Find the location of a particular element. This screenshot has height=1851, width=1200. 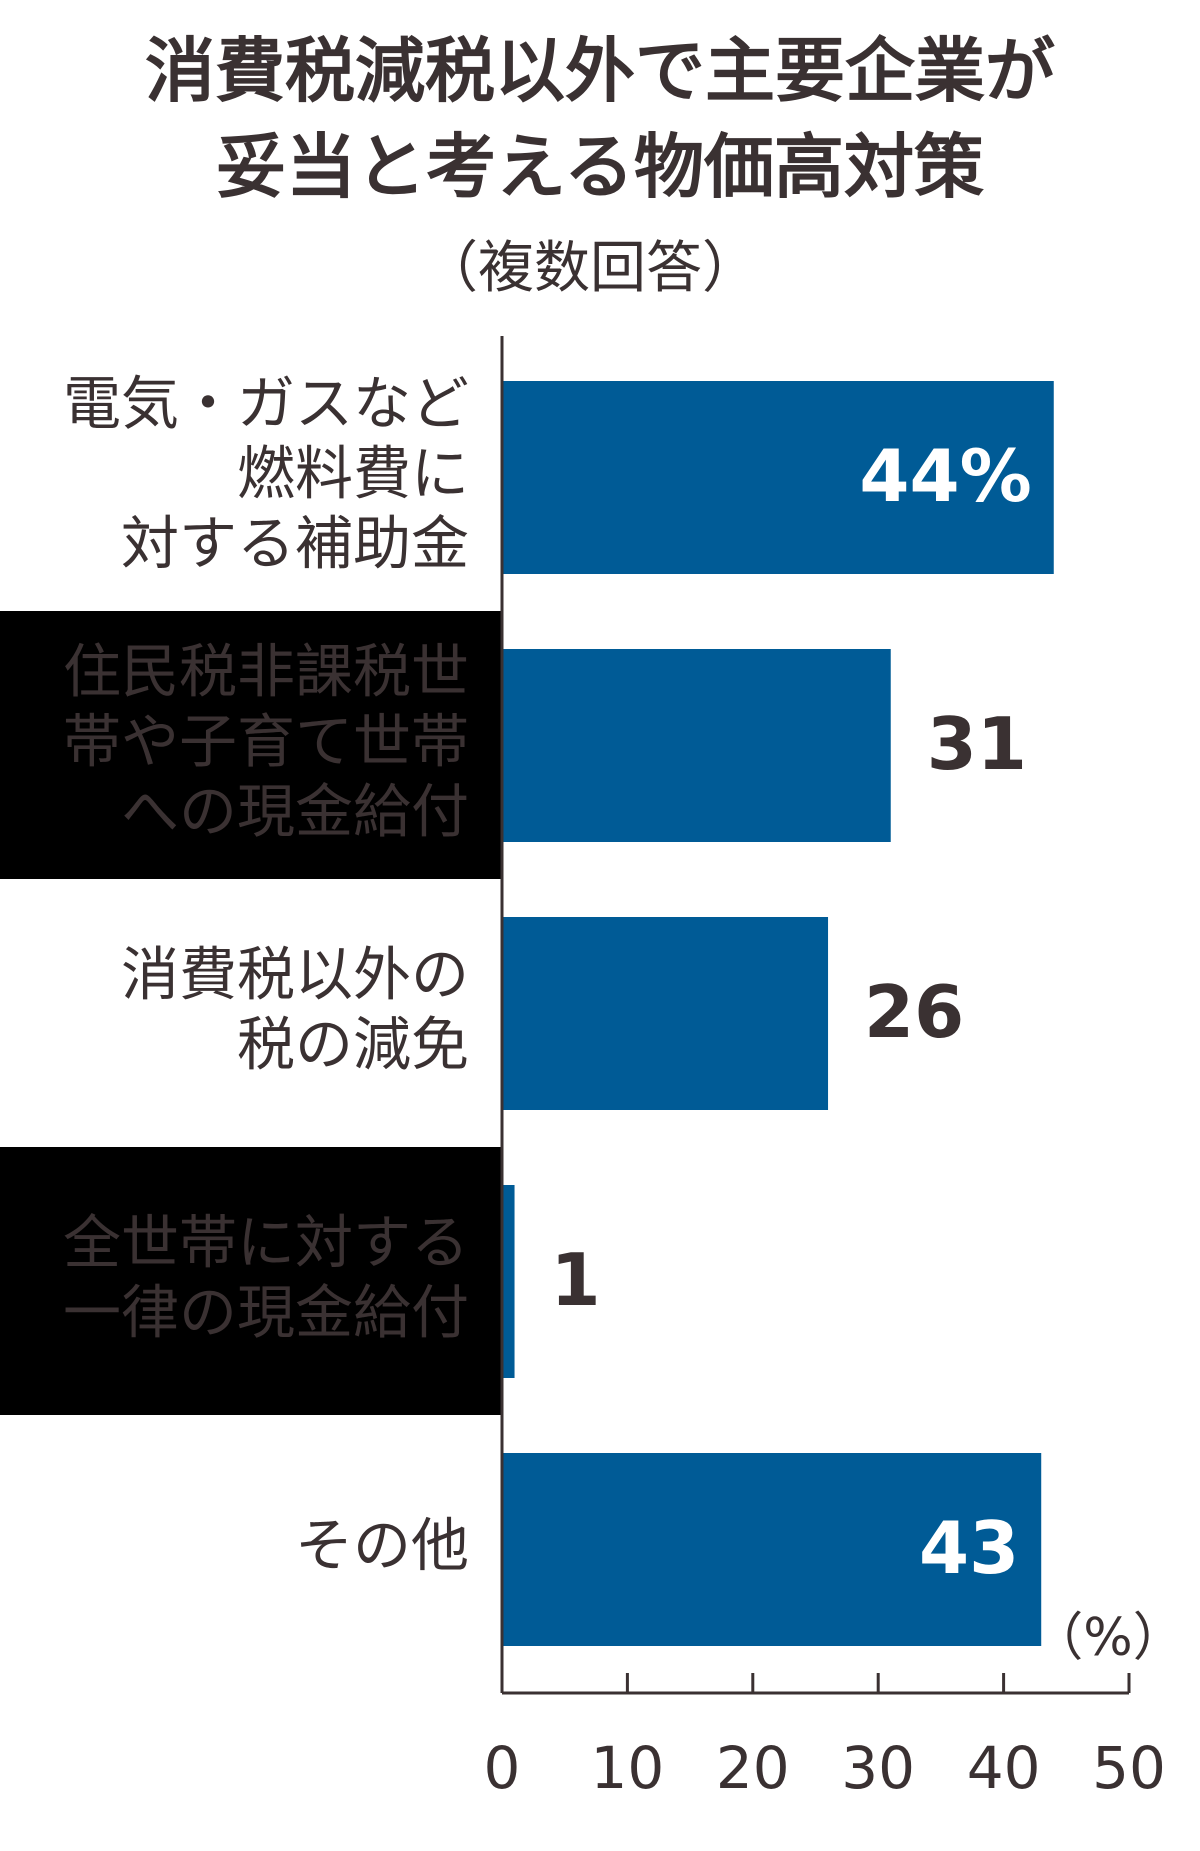

category-label: その他 is located at coordinates (382, 1546).